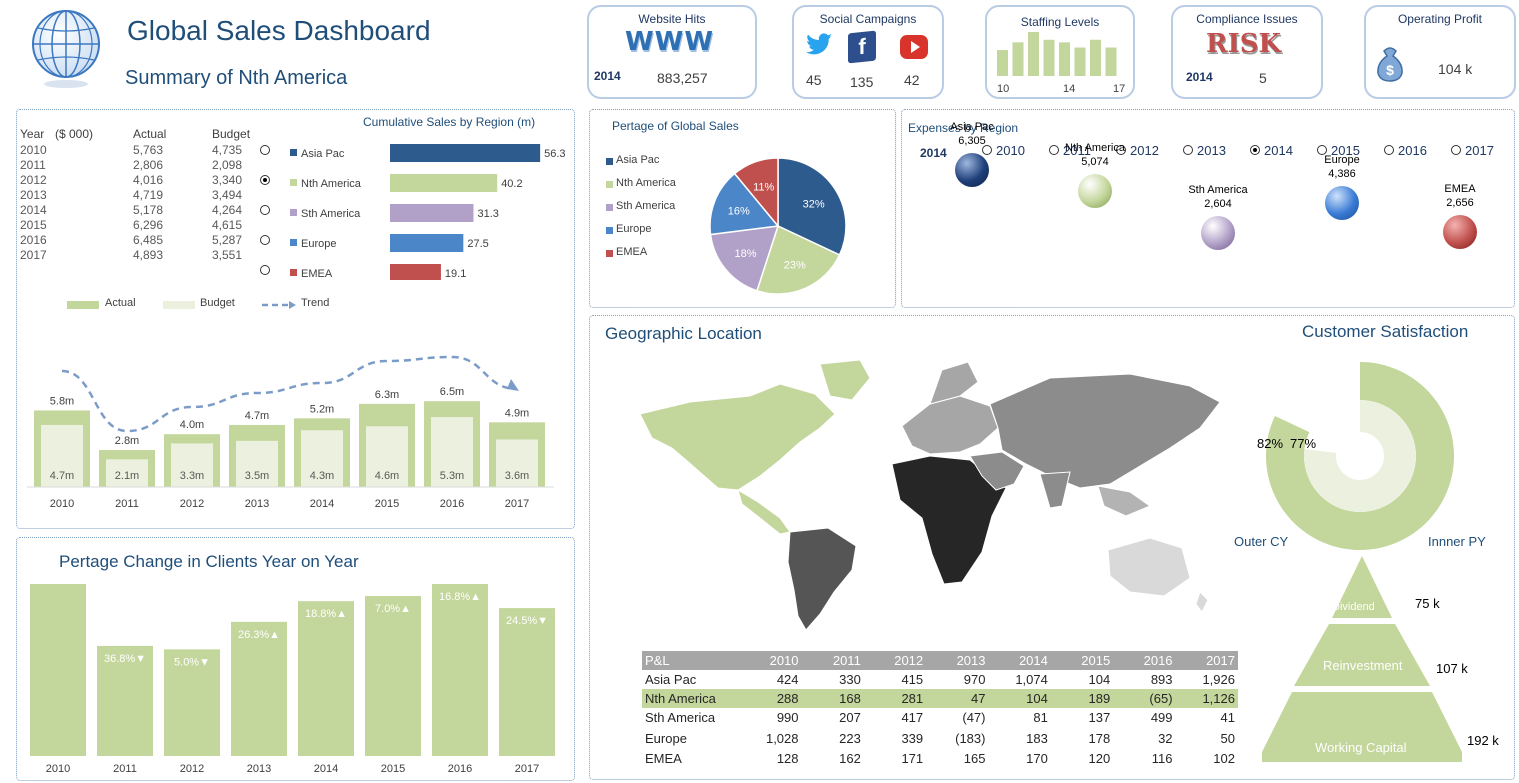  Describe the element at coordinates (1412, 150) in the screenshot. I see `expense-radio-label: 2016` at that location.